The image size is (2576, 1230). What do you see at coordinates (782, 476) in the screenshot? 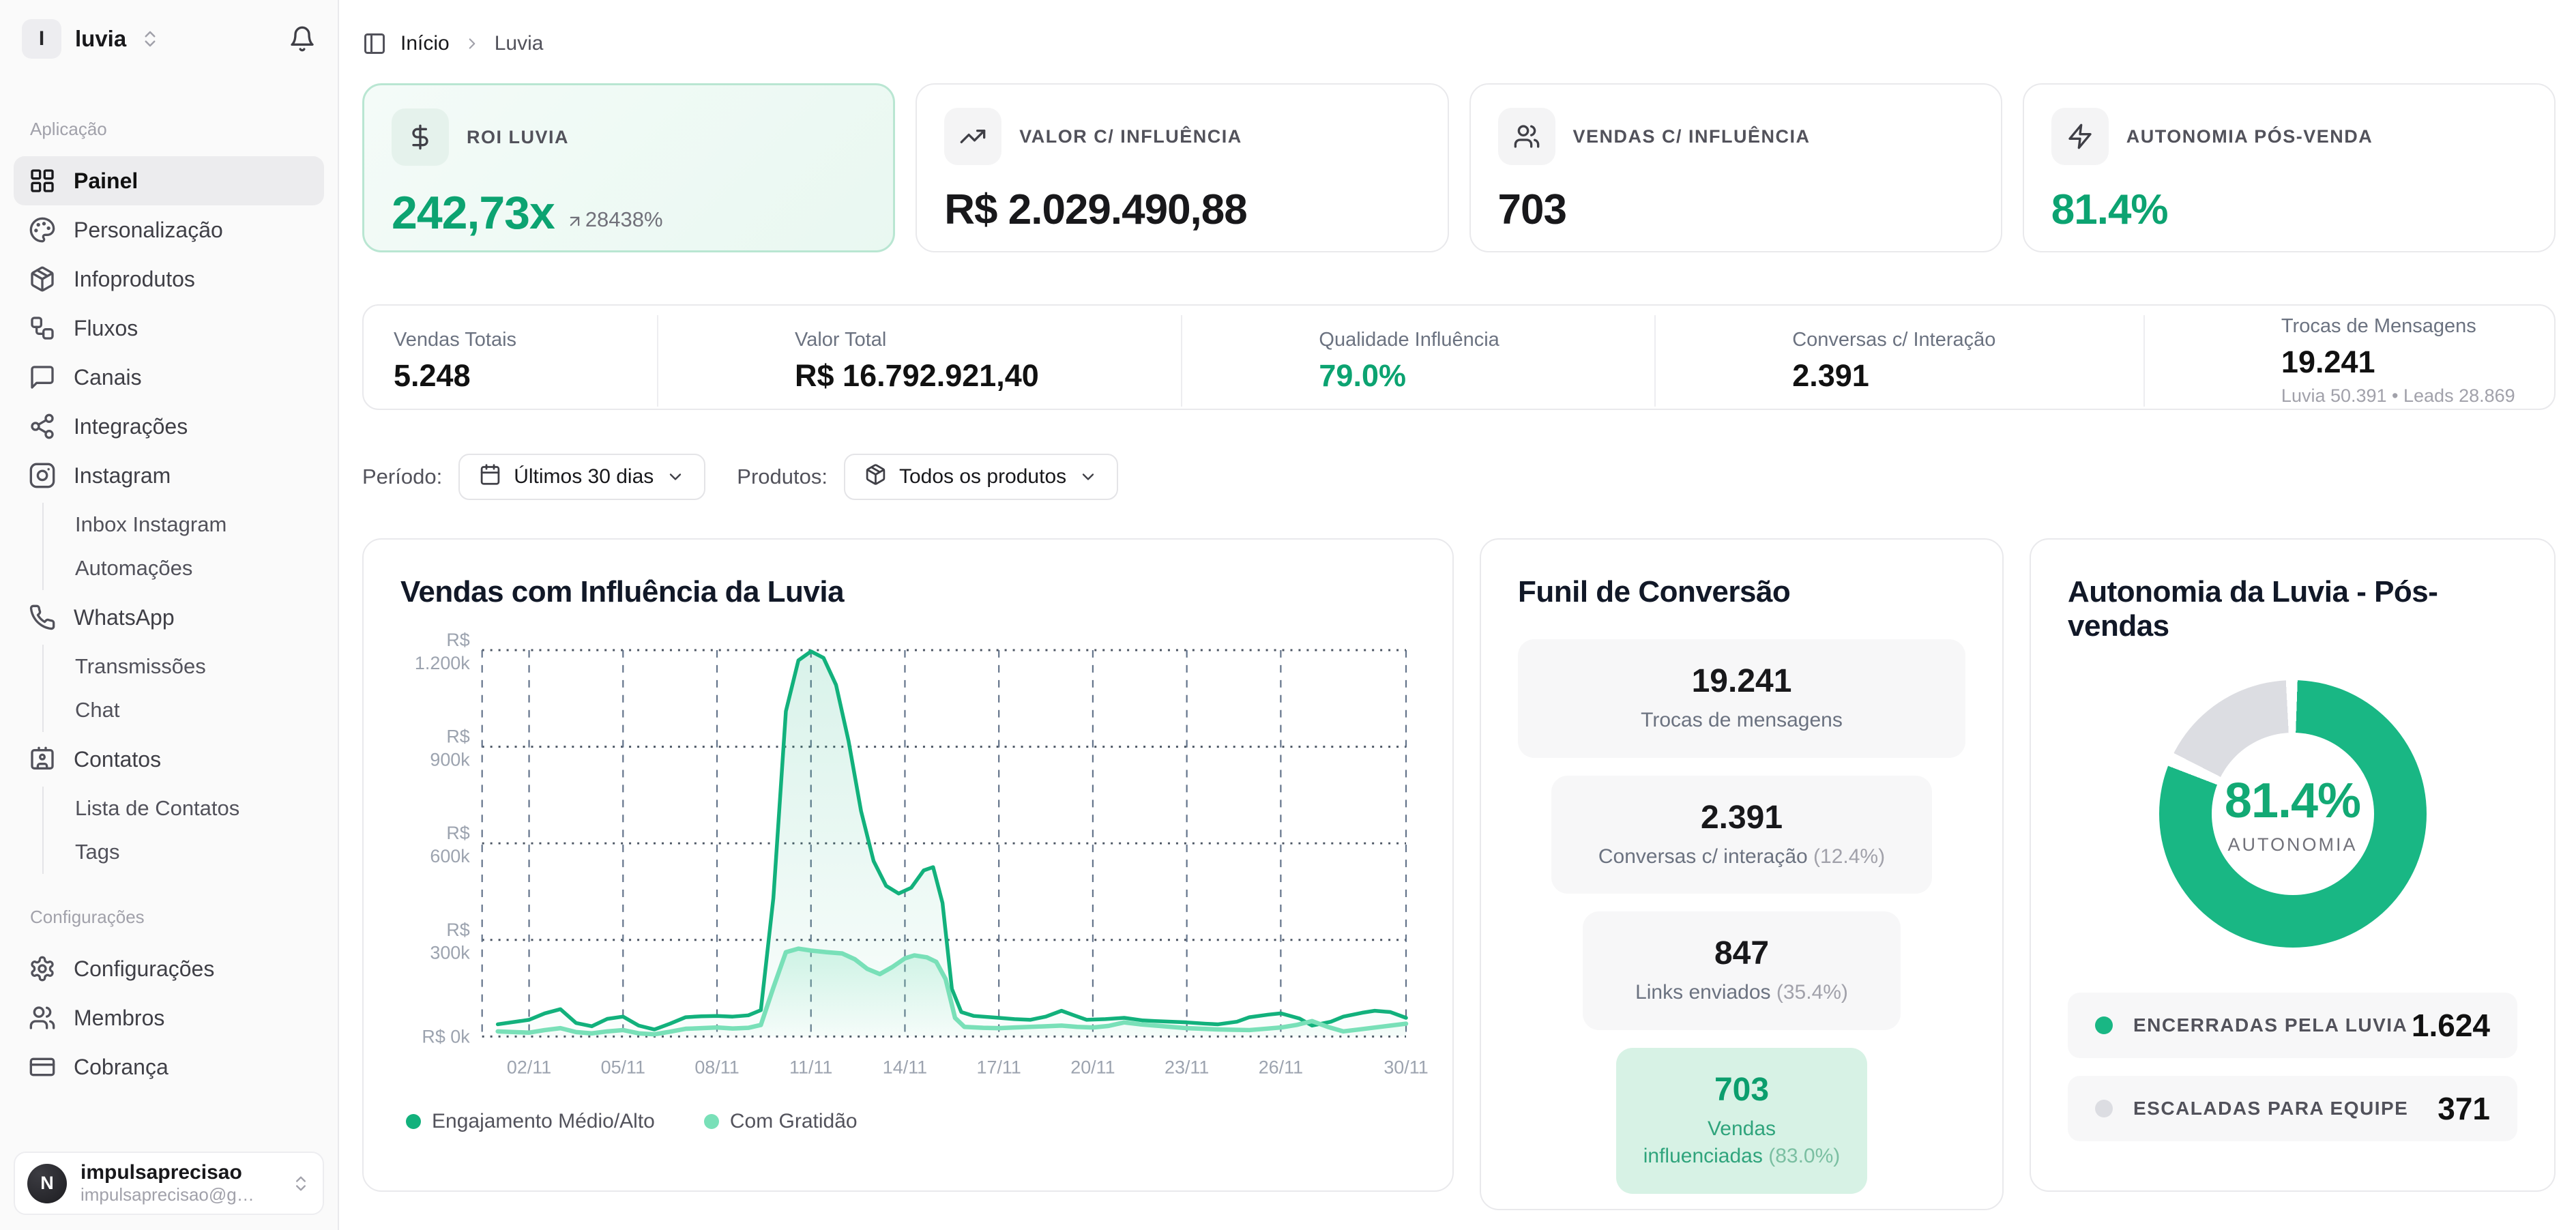
I see `products-label: Produtos:` at bounding box center [782, 476].